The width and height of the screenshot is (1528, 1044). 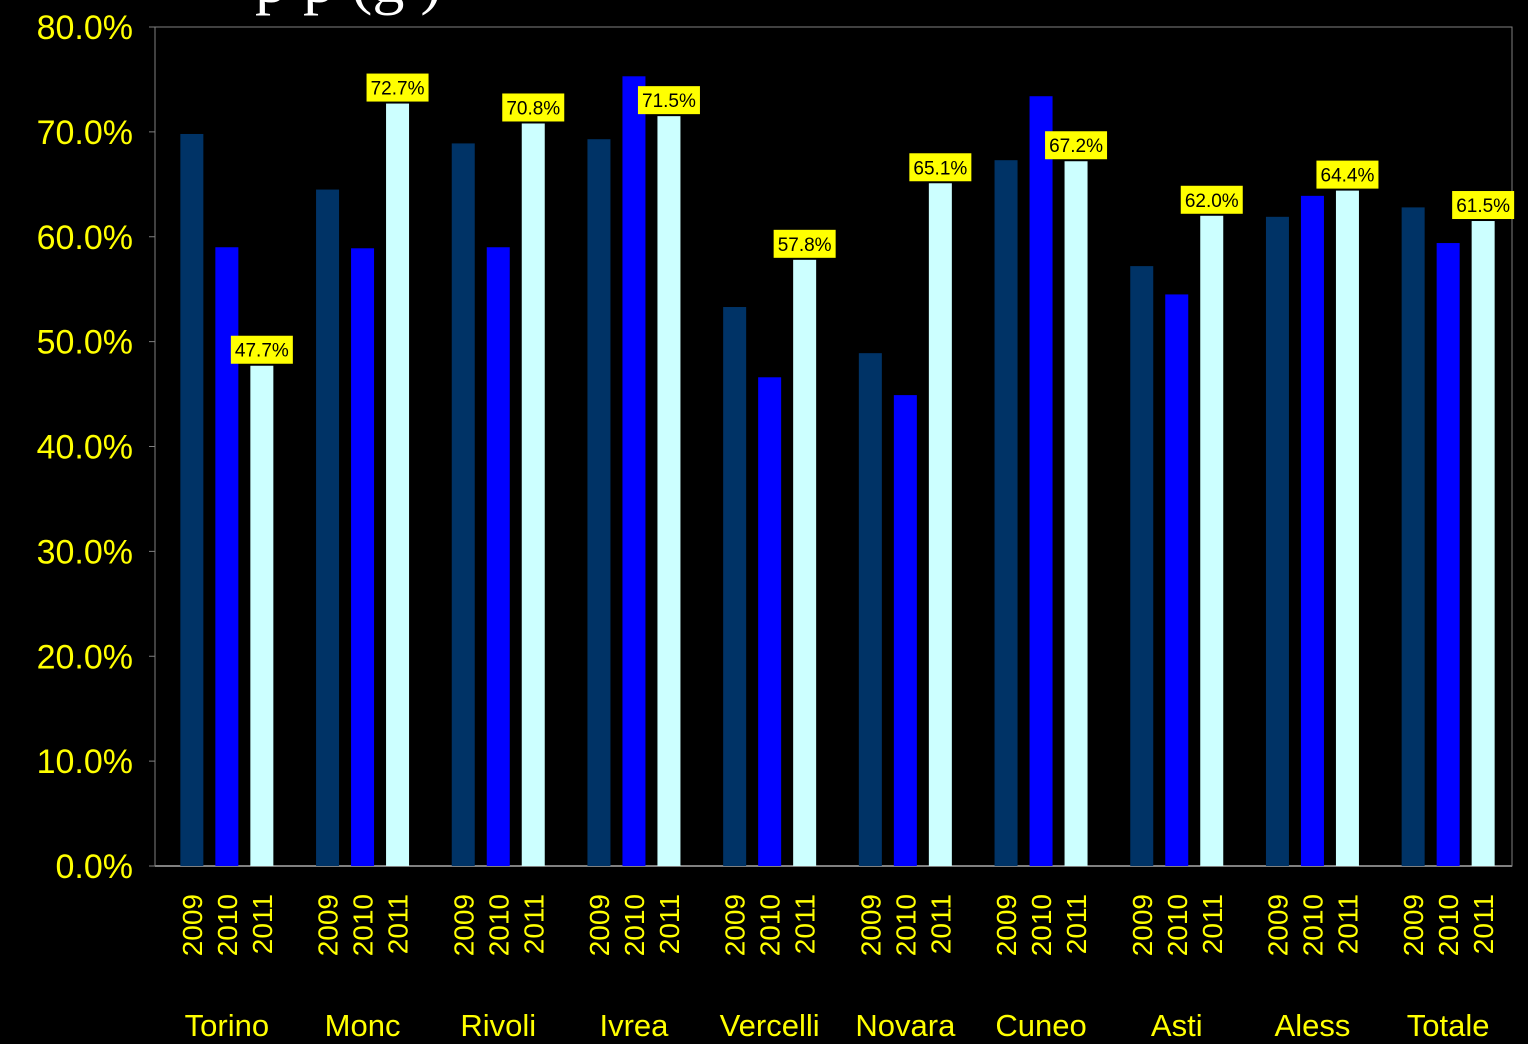 I want to click on y-tick-label: 10.0%, so click(x=85, y=762).